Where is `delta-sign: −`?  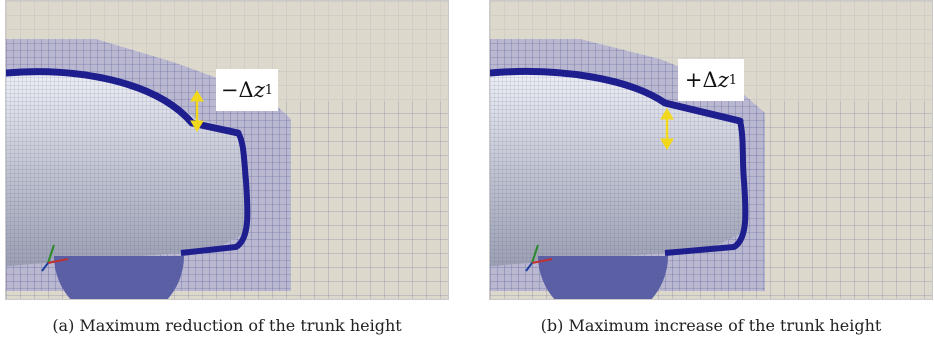 delta-sign: − is located at coordinates (229, 90).